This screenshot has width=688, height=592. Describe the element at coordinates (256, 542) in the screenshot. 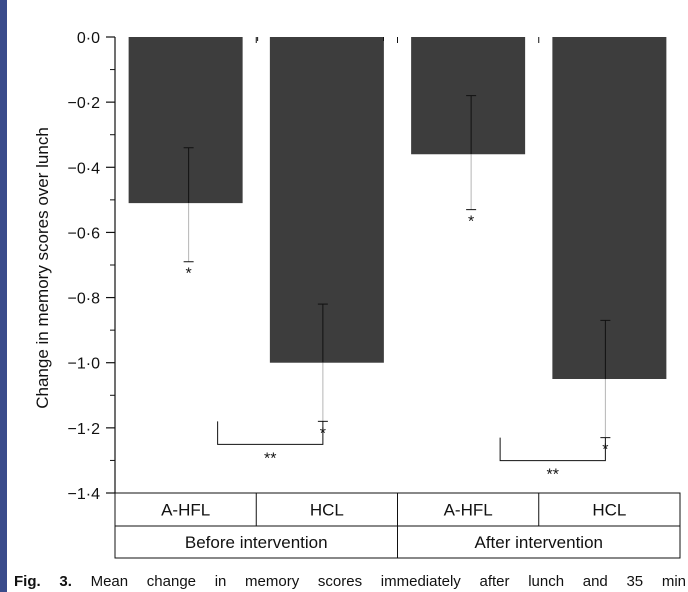

I see `group-label-1: Before intervention` at that location.